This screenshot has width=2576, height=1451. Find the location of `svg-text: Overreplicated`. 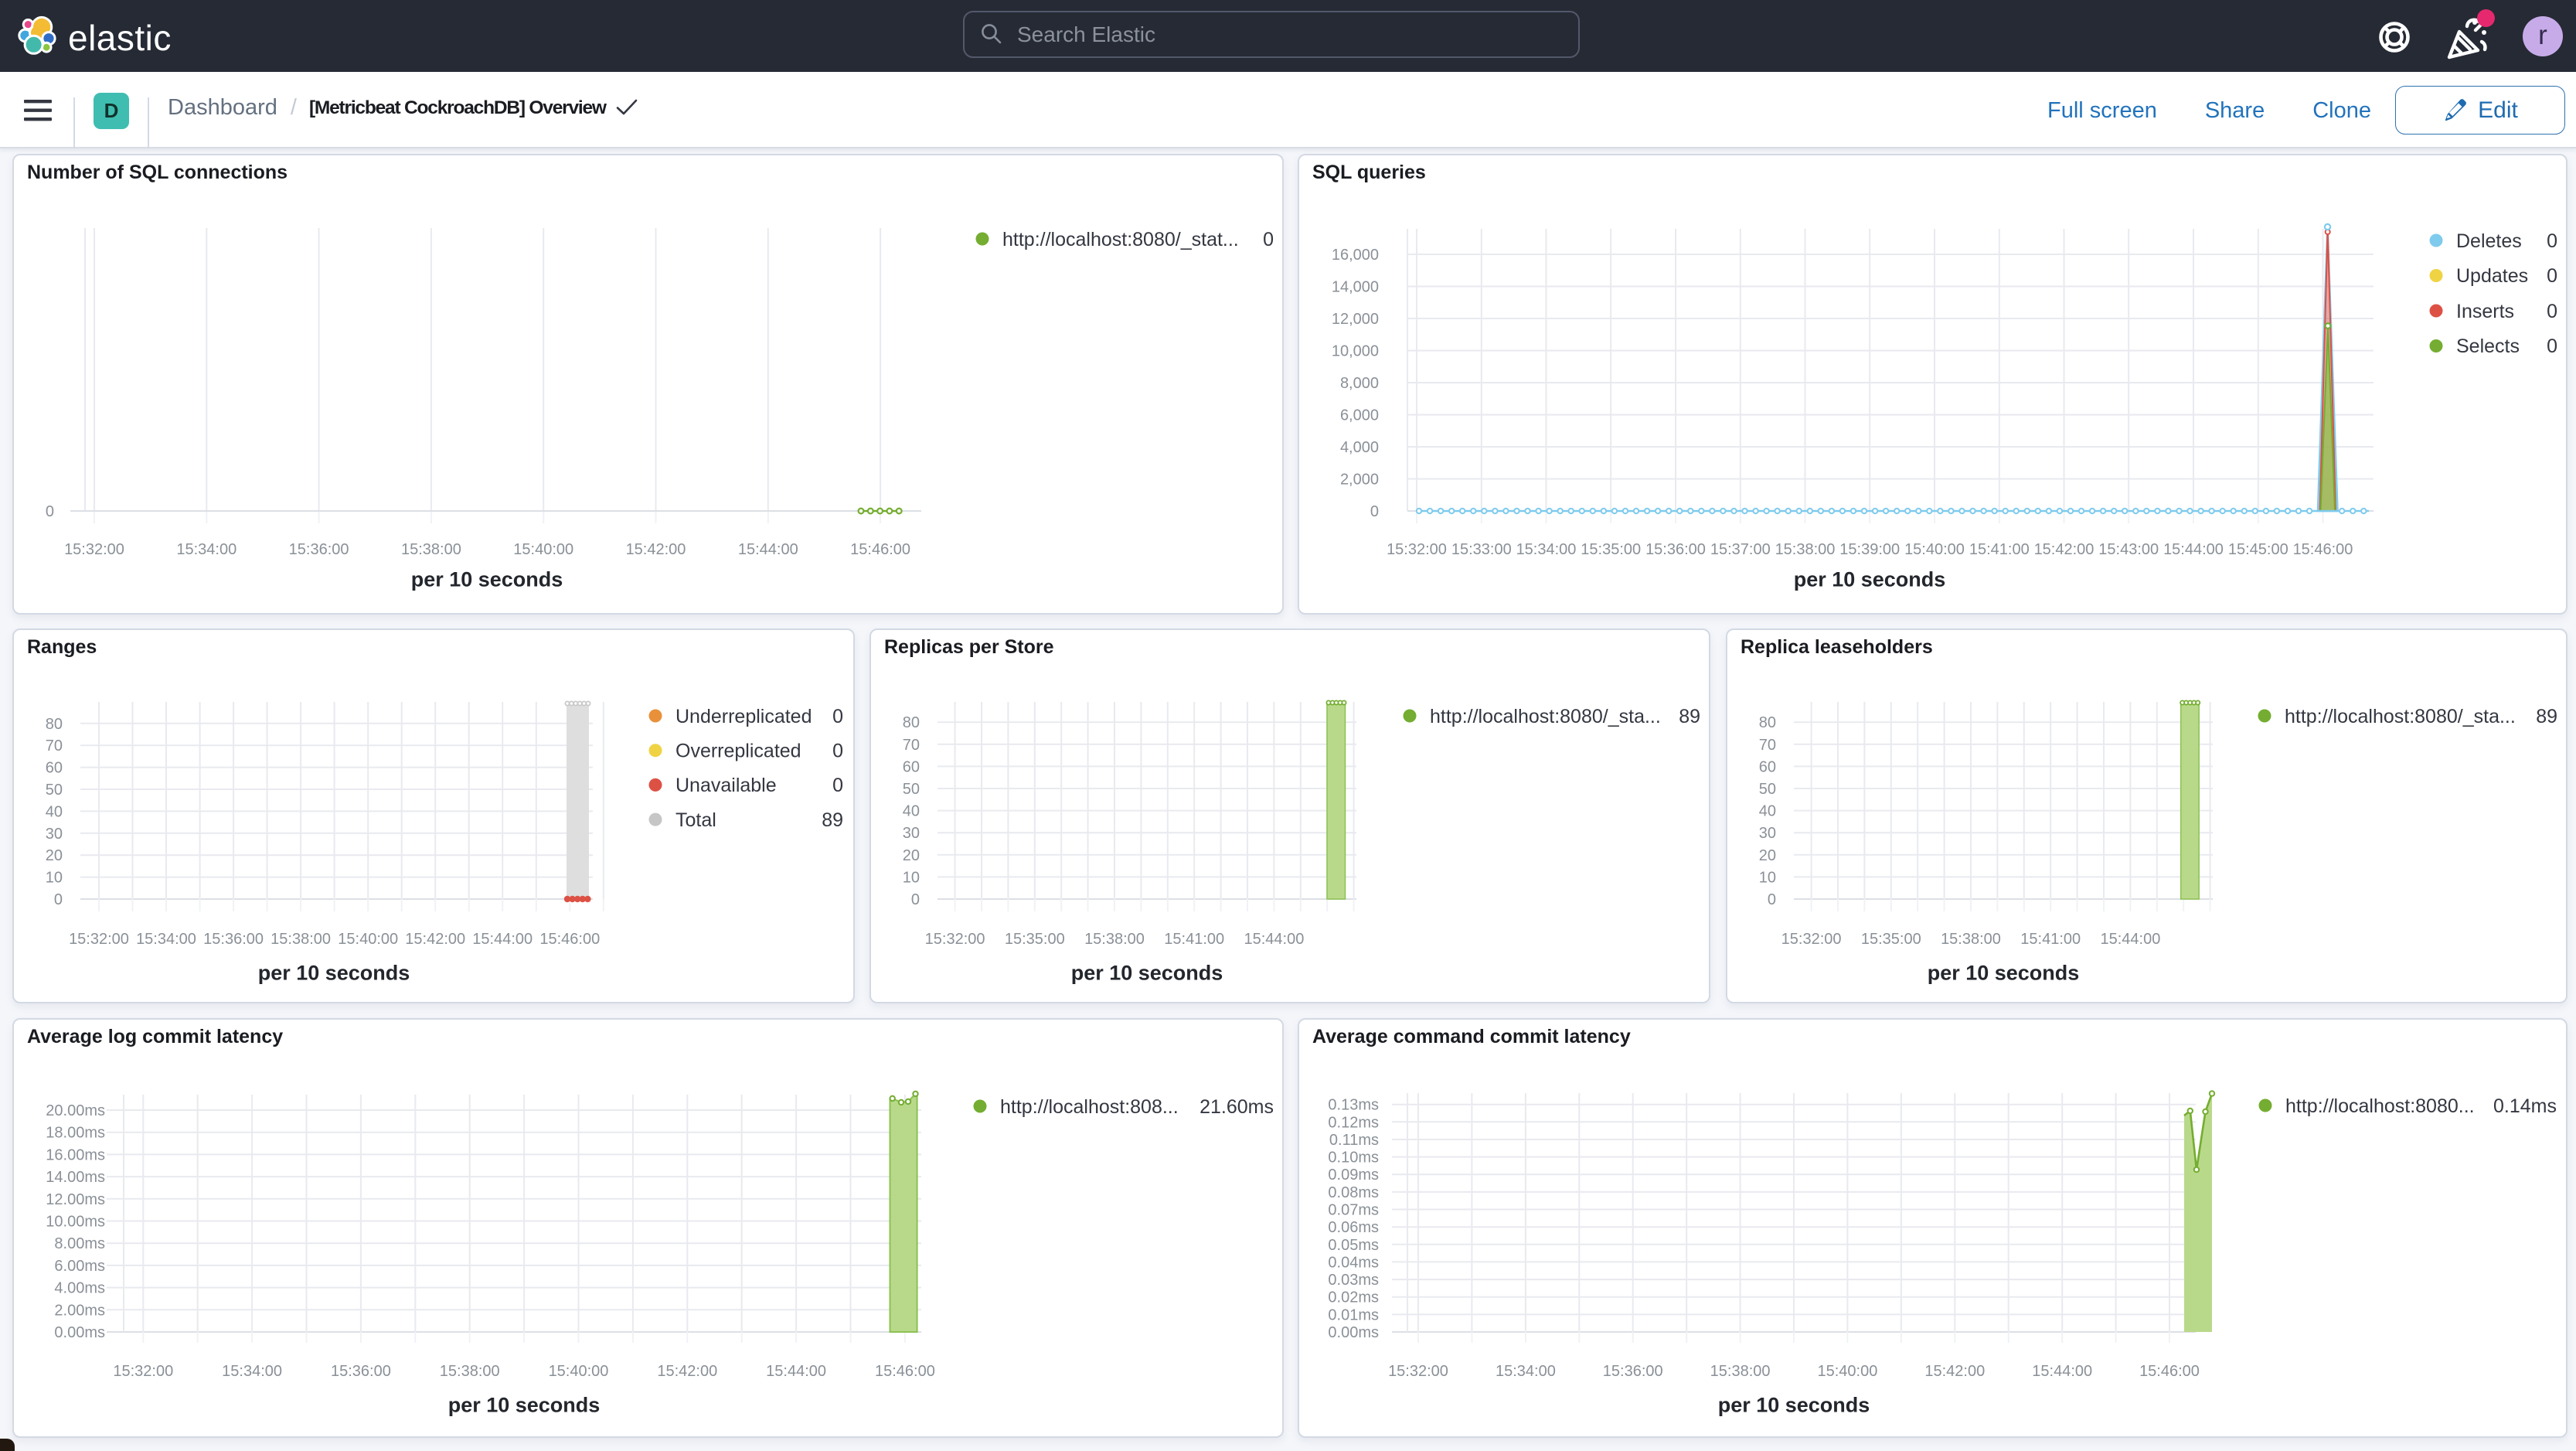

svg-text: Overreplicated is located at coordinates (738, 750).